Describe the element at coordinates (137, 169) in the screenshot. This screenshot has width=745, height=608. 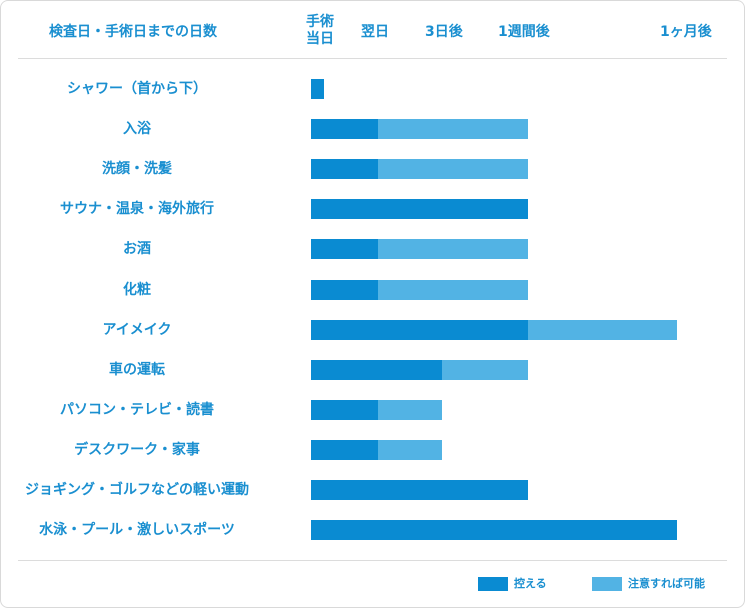
I see `category-label: 洗顔・洗髪` at that location.